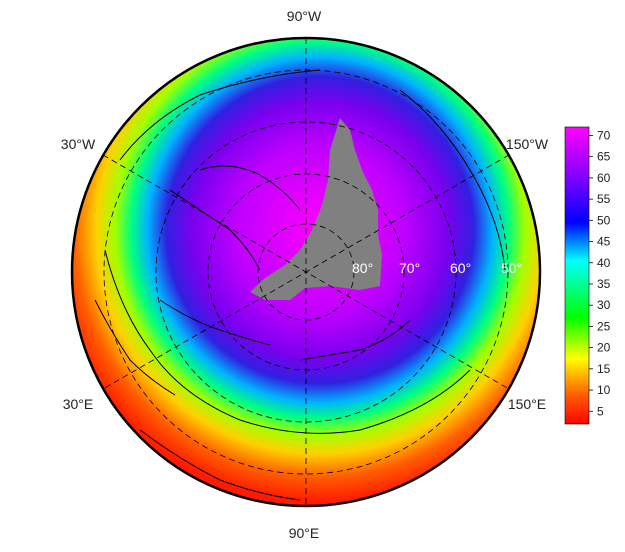 Image resolution: width=625 pixels, height=552 pixels. I want to click on colorbar-tick-label: 20, so click(604, 348).